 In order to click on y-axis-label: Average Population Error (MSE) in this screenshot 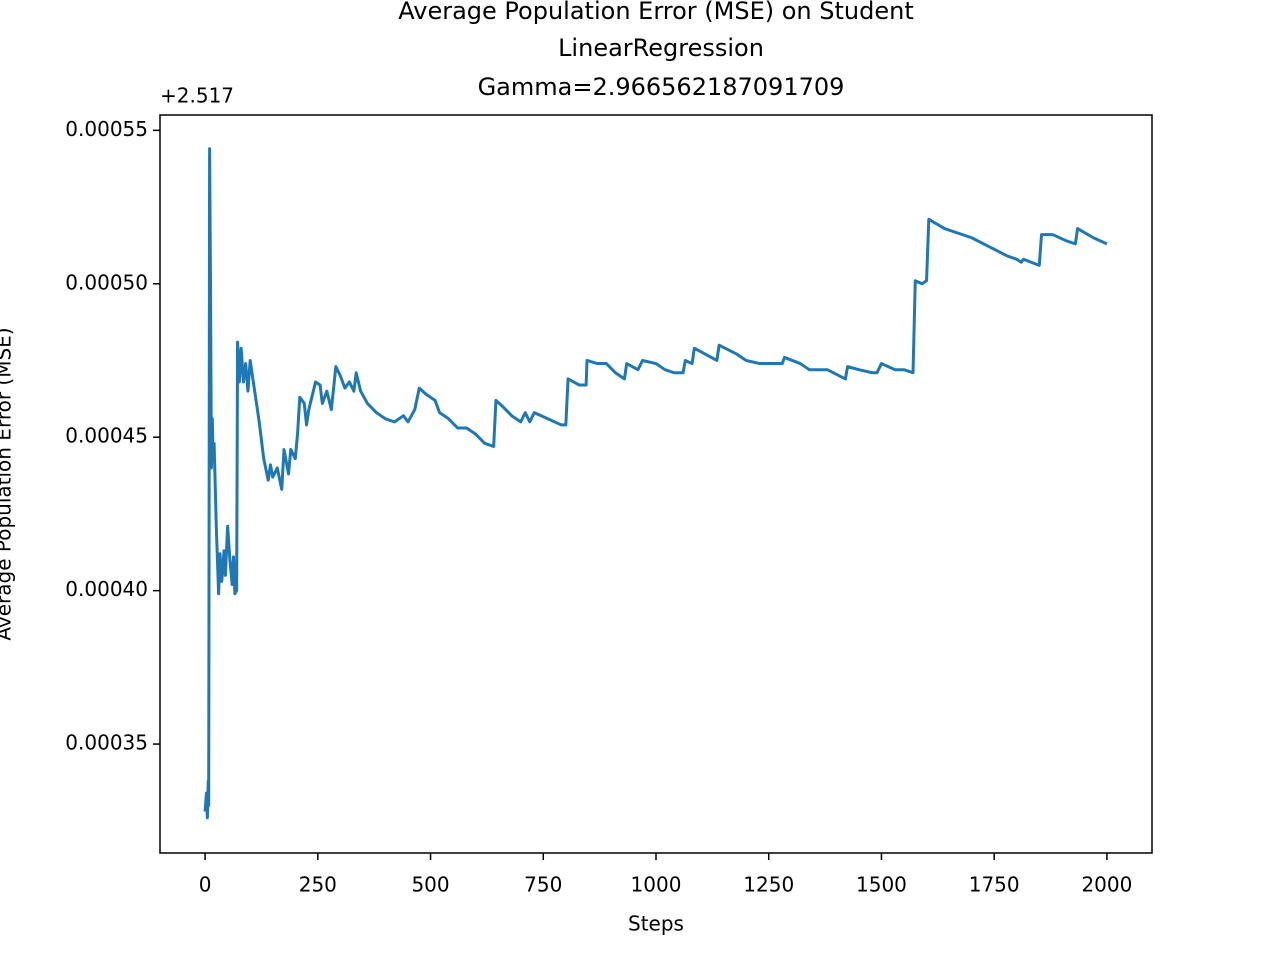, I will do `click(8, 483)`.